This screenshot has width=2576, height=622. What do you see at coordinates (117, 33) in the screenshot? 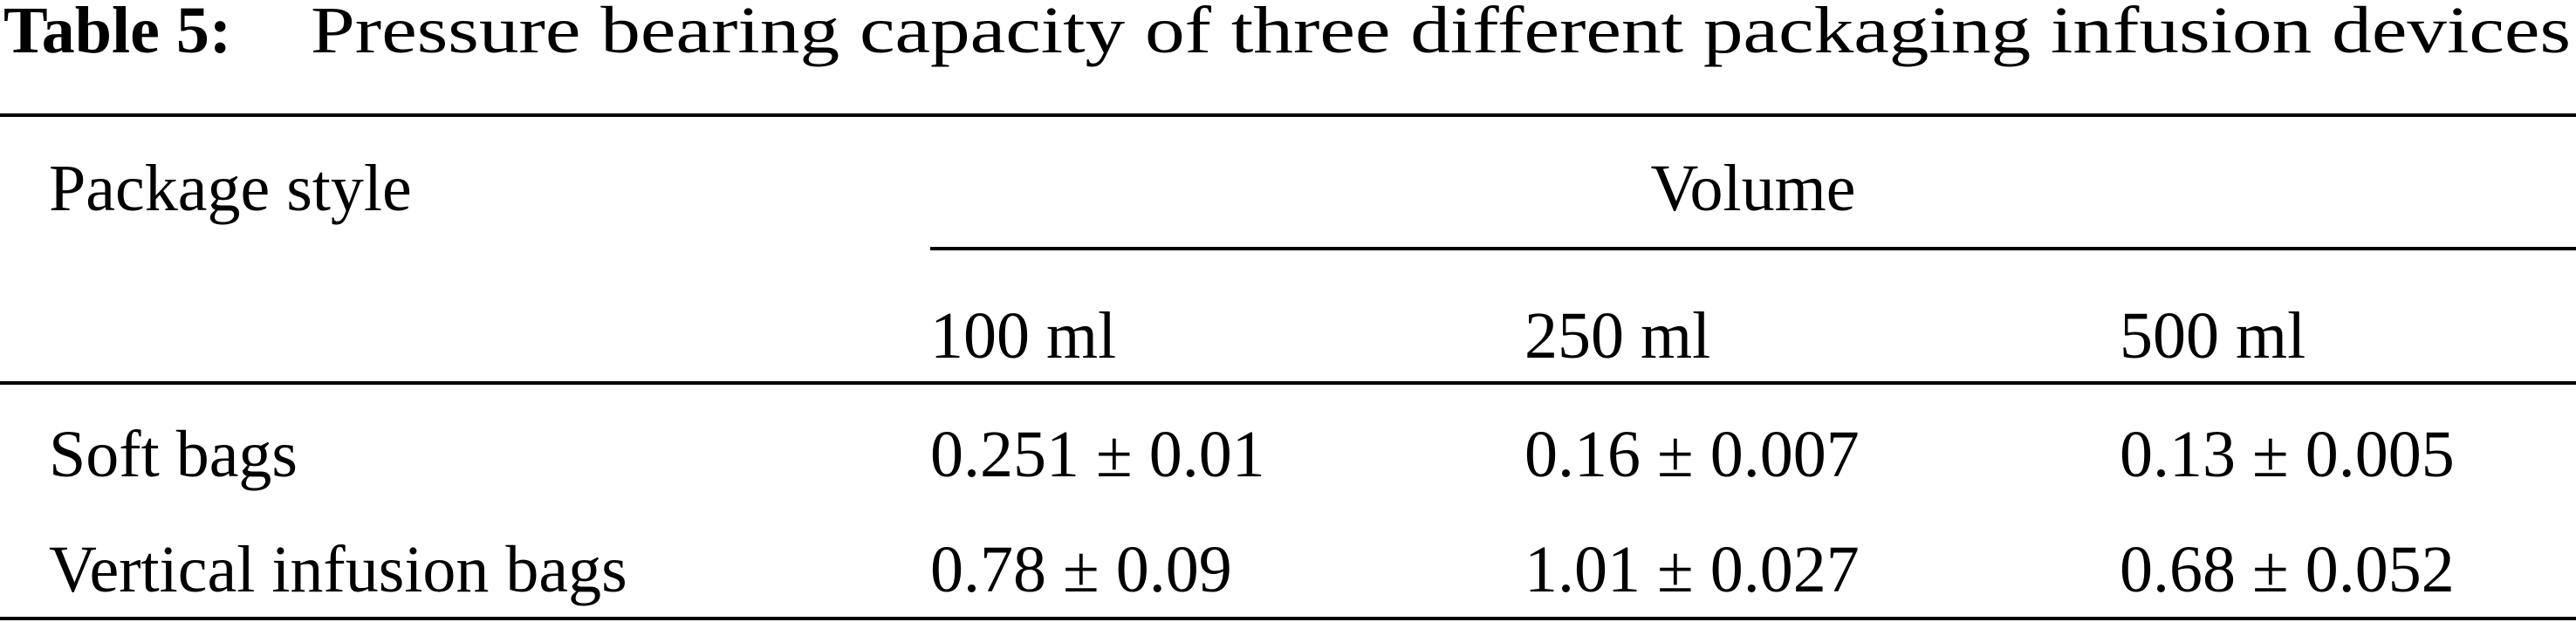
I see `table-label: Table 5:` at bounding box center [117, 33].